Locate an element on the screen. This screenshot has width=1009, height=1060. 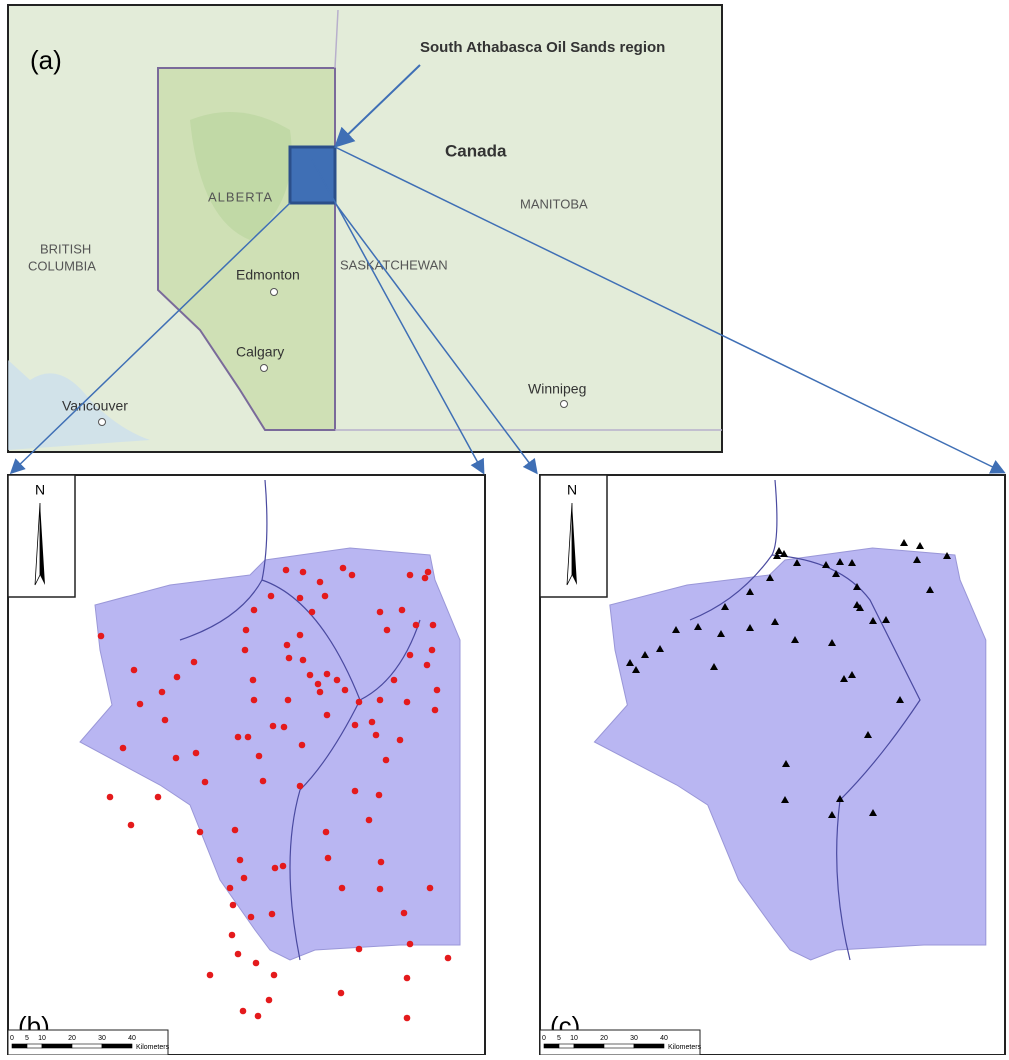
callout-arrow is located at coordinates (377, 106).